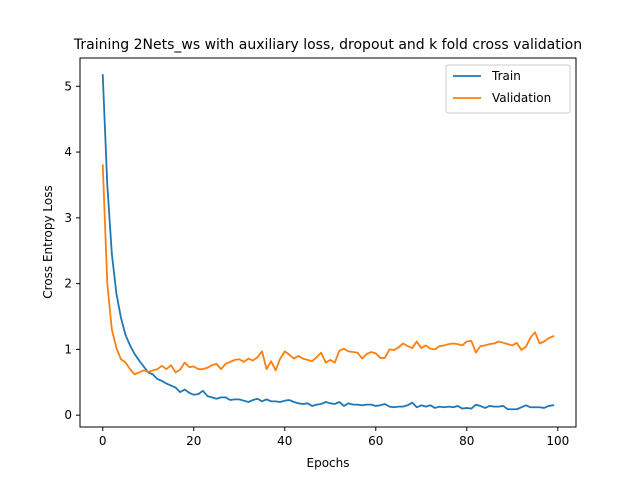 The image size is (640, 480). Describe the element at coordinates (466, 441) in the screenshot. I see `x-tick-label: 80` at that location.